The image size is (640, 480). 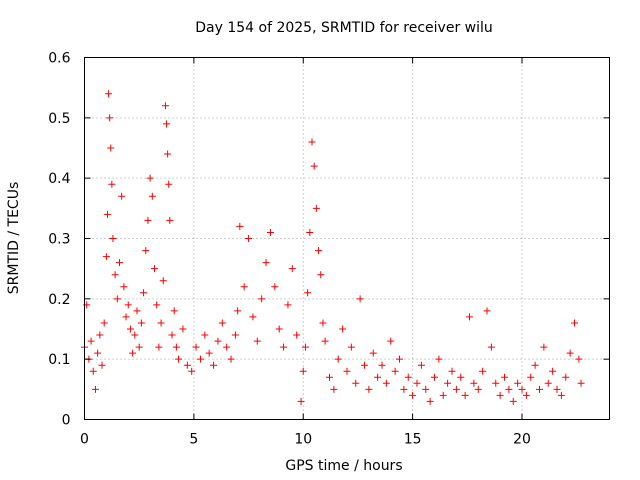 What do you see at coordinates (59, 360) in the screenshot?
I see `y-tick-label: 0.1` at bounding box center [59, 360].